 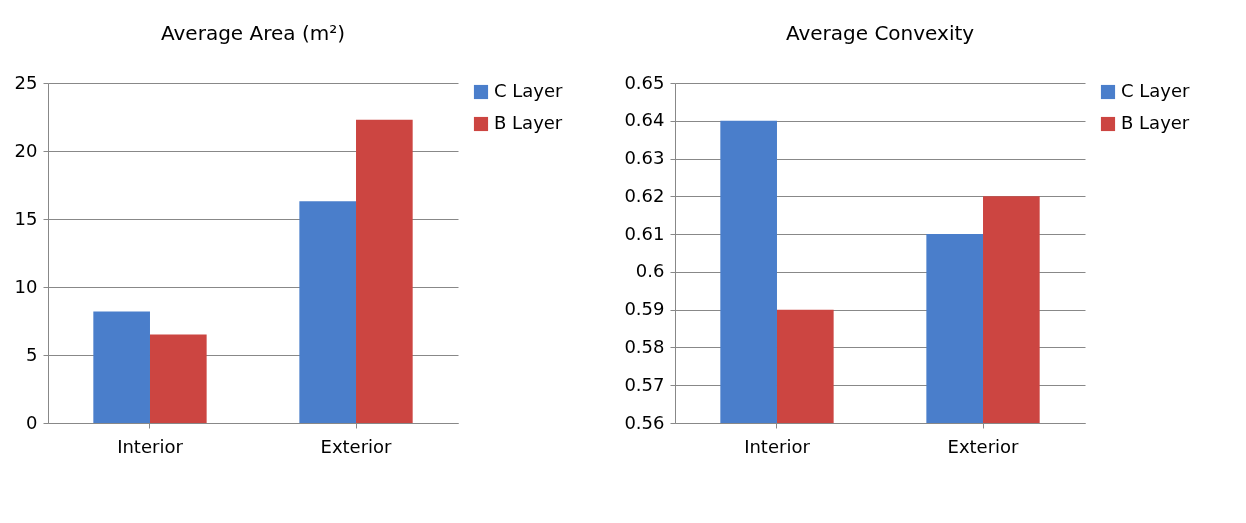 What do you see at coordinates (32, 422) in the screenshot?
I see `y-tick-label: 0` at bounding box center [32, 422].